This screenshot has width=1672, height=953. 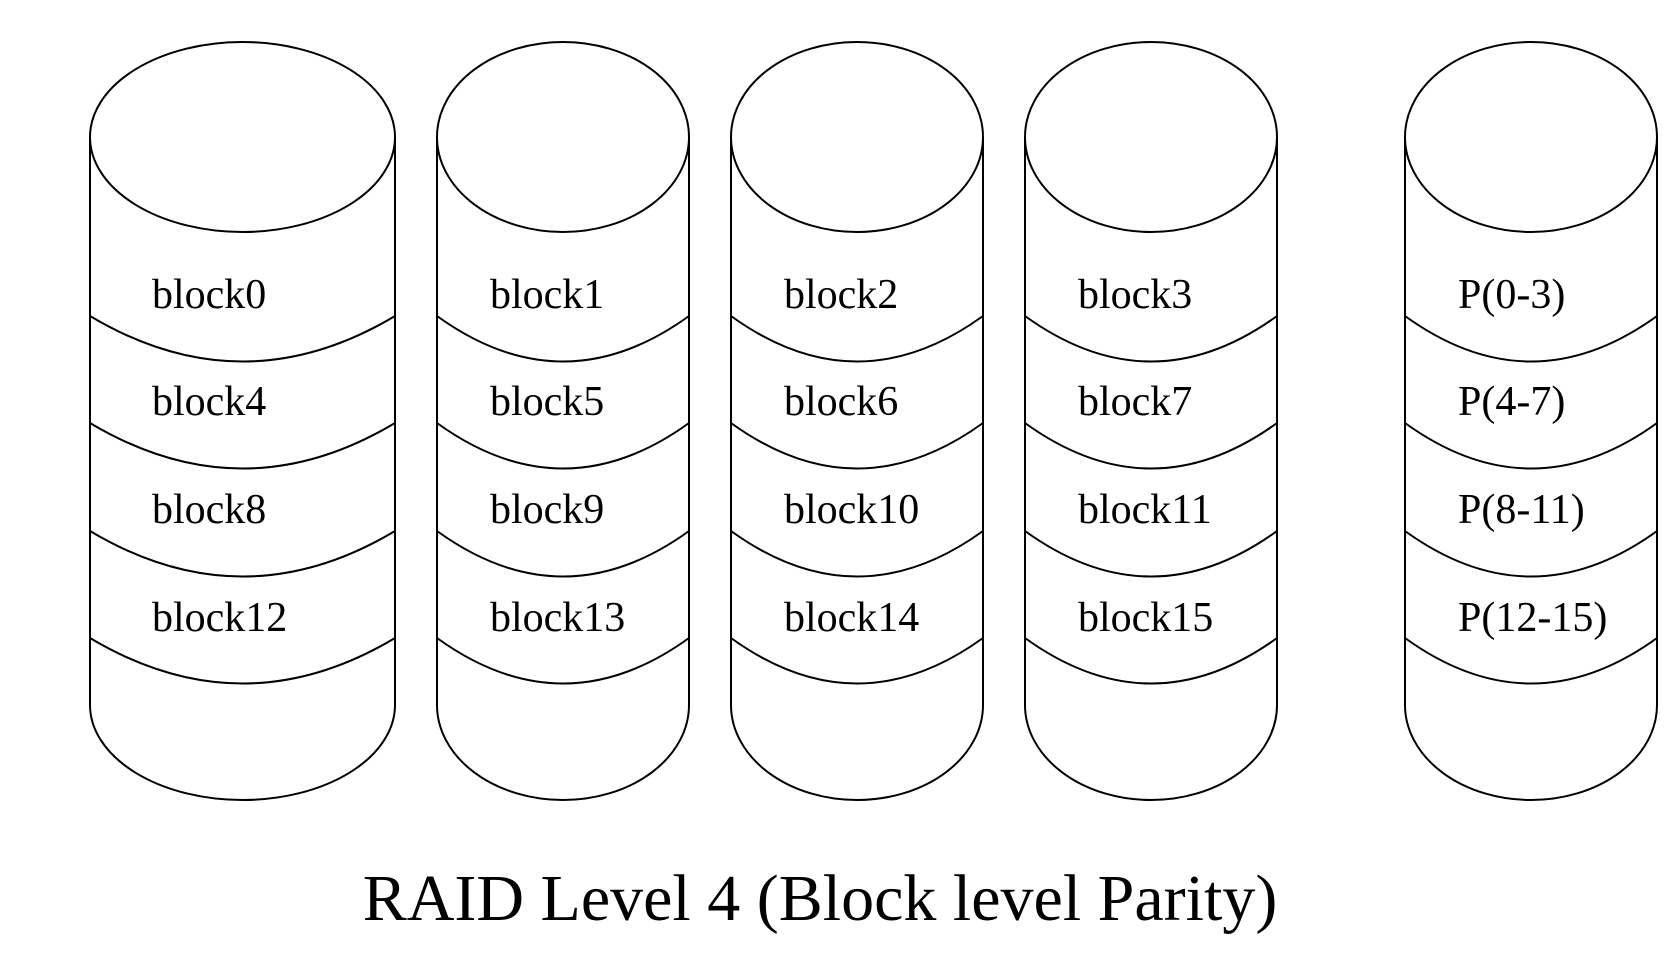 I want to click on block-label: block8, so click(x=209, y=510).